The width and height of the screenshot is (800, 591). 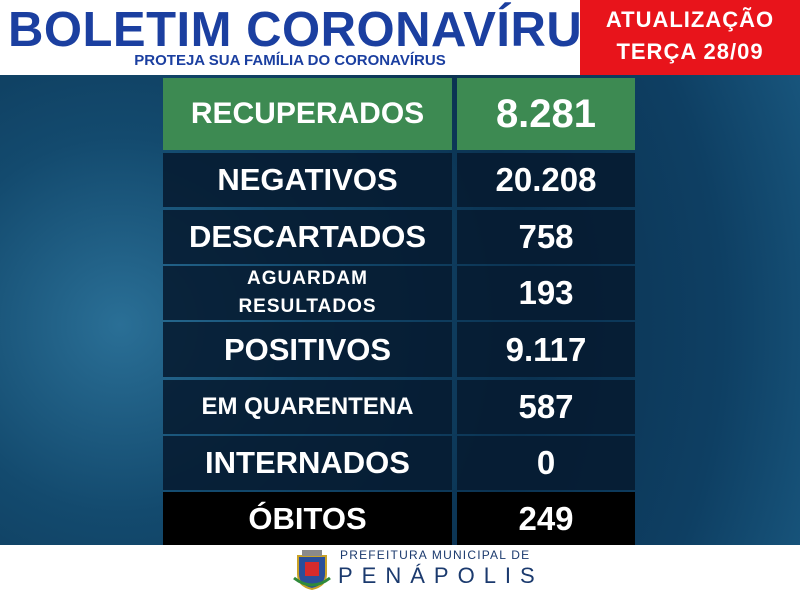 I want to click on row-value: 20.208, so click(x=546, y=180).